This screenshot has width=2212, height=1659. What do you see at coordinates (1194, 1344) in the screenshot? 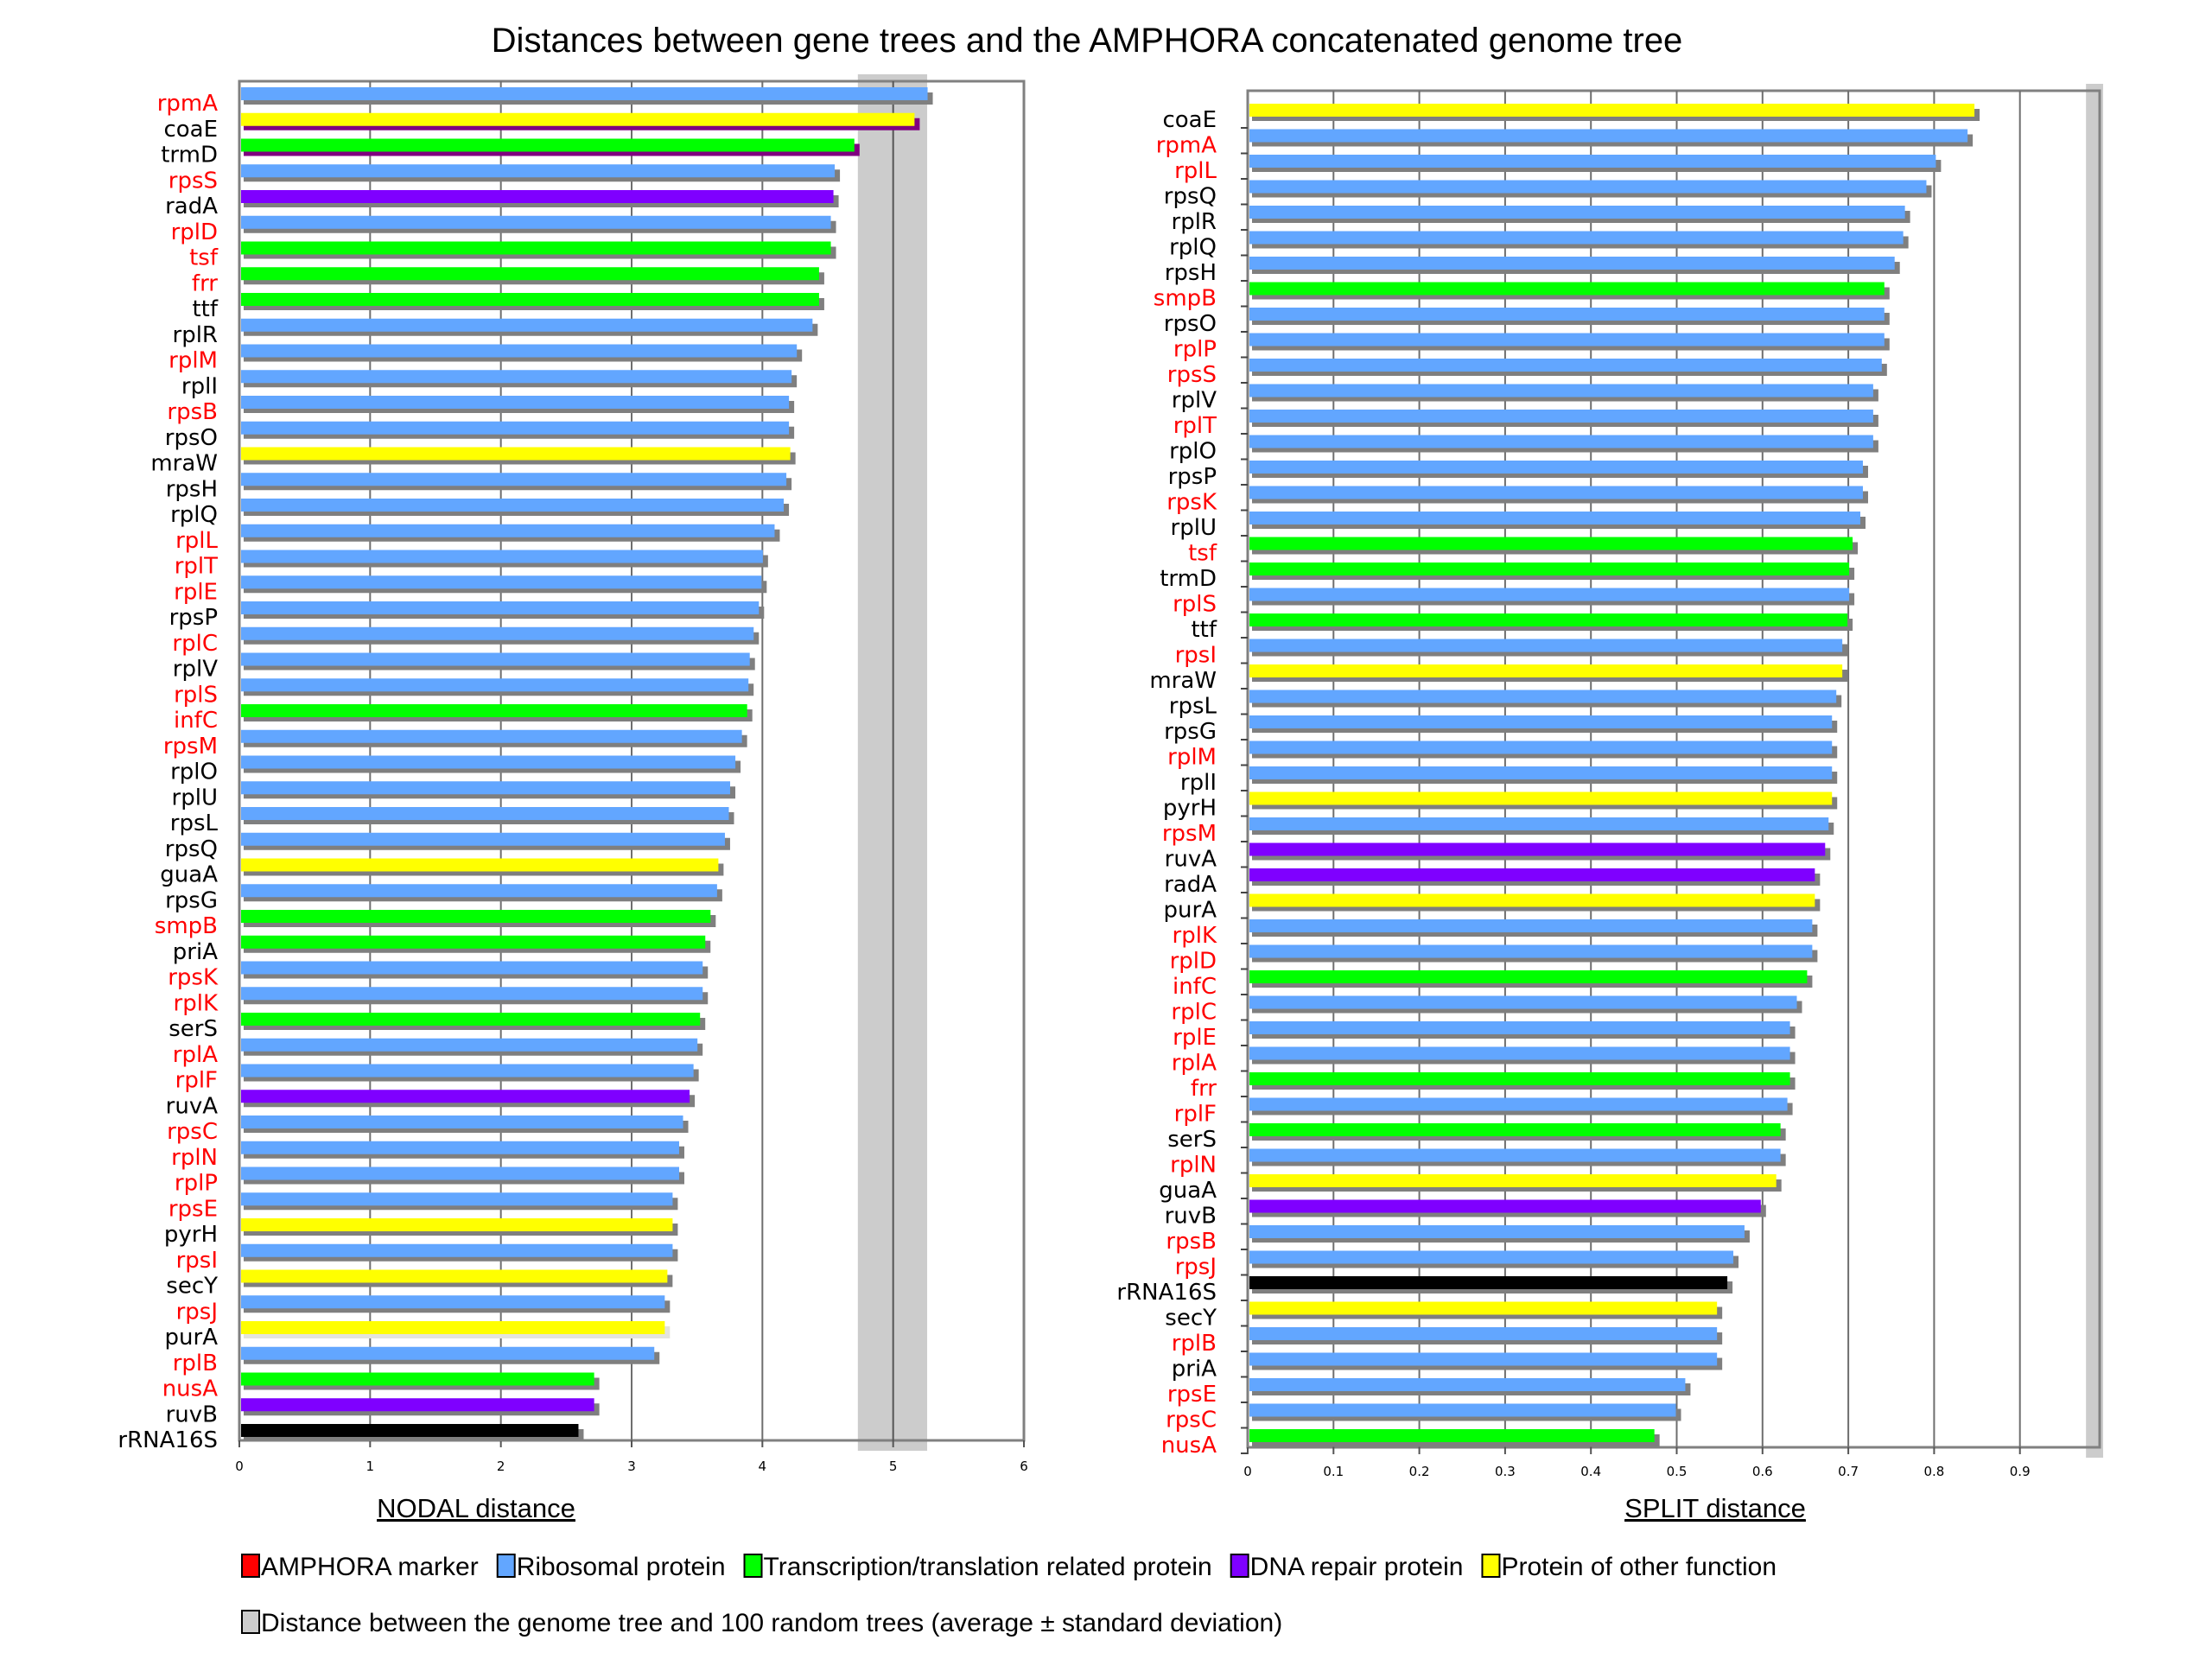
I see `y-tick-label: rplB` at bounding box center [1194, 1344].